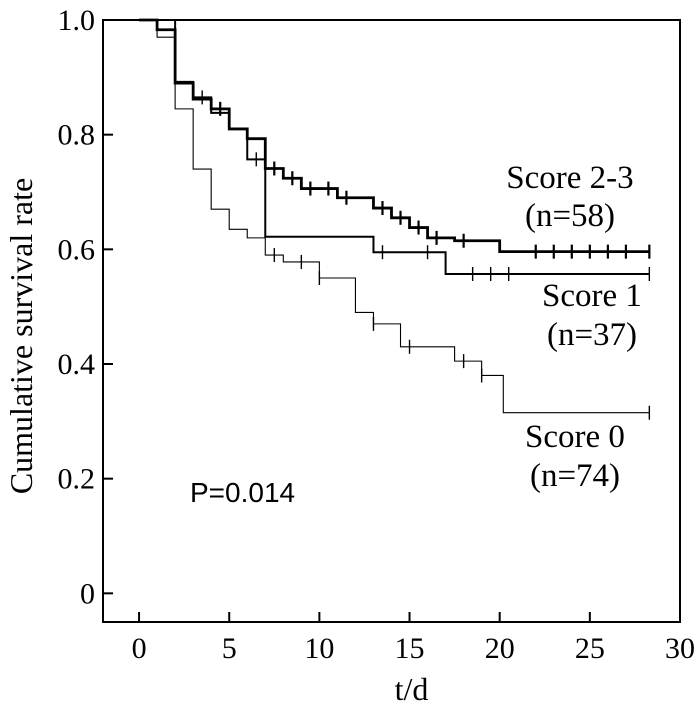  What do you see at coordinates (87, 593) in the screenshot?
I see `y-tick-label: 0` at bounding box center [87, 593].